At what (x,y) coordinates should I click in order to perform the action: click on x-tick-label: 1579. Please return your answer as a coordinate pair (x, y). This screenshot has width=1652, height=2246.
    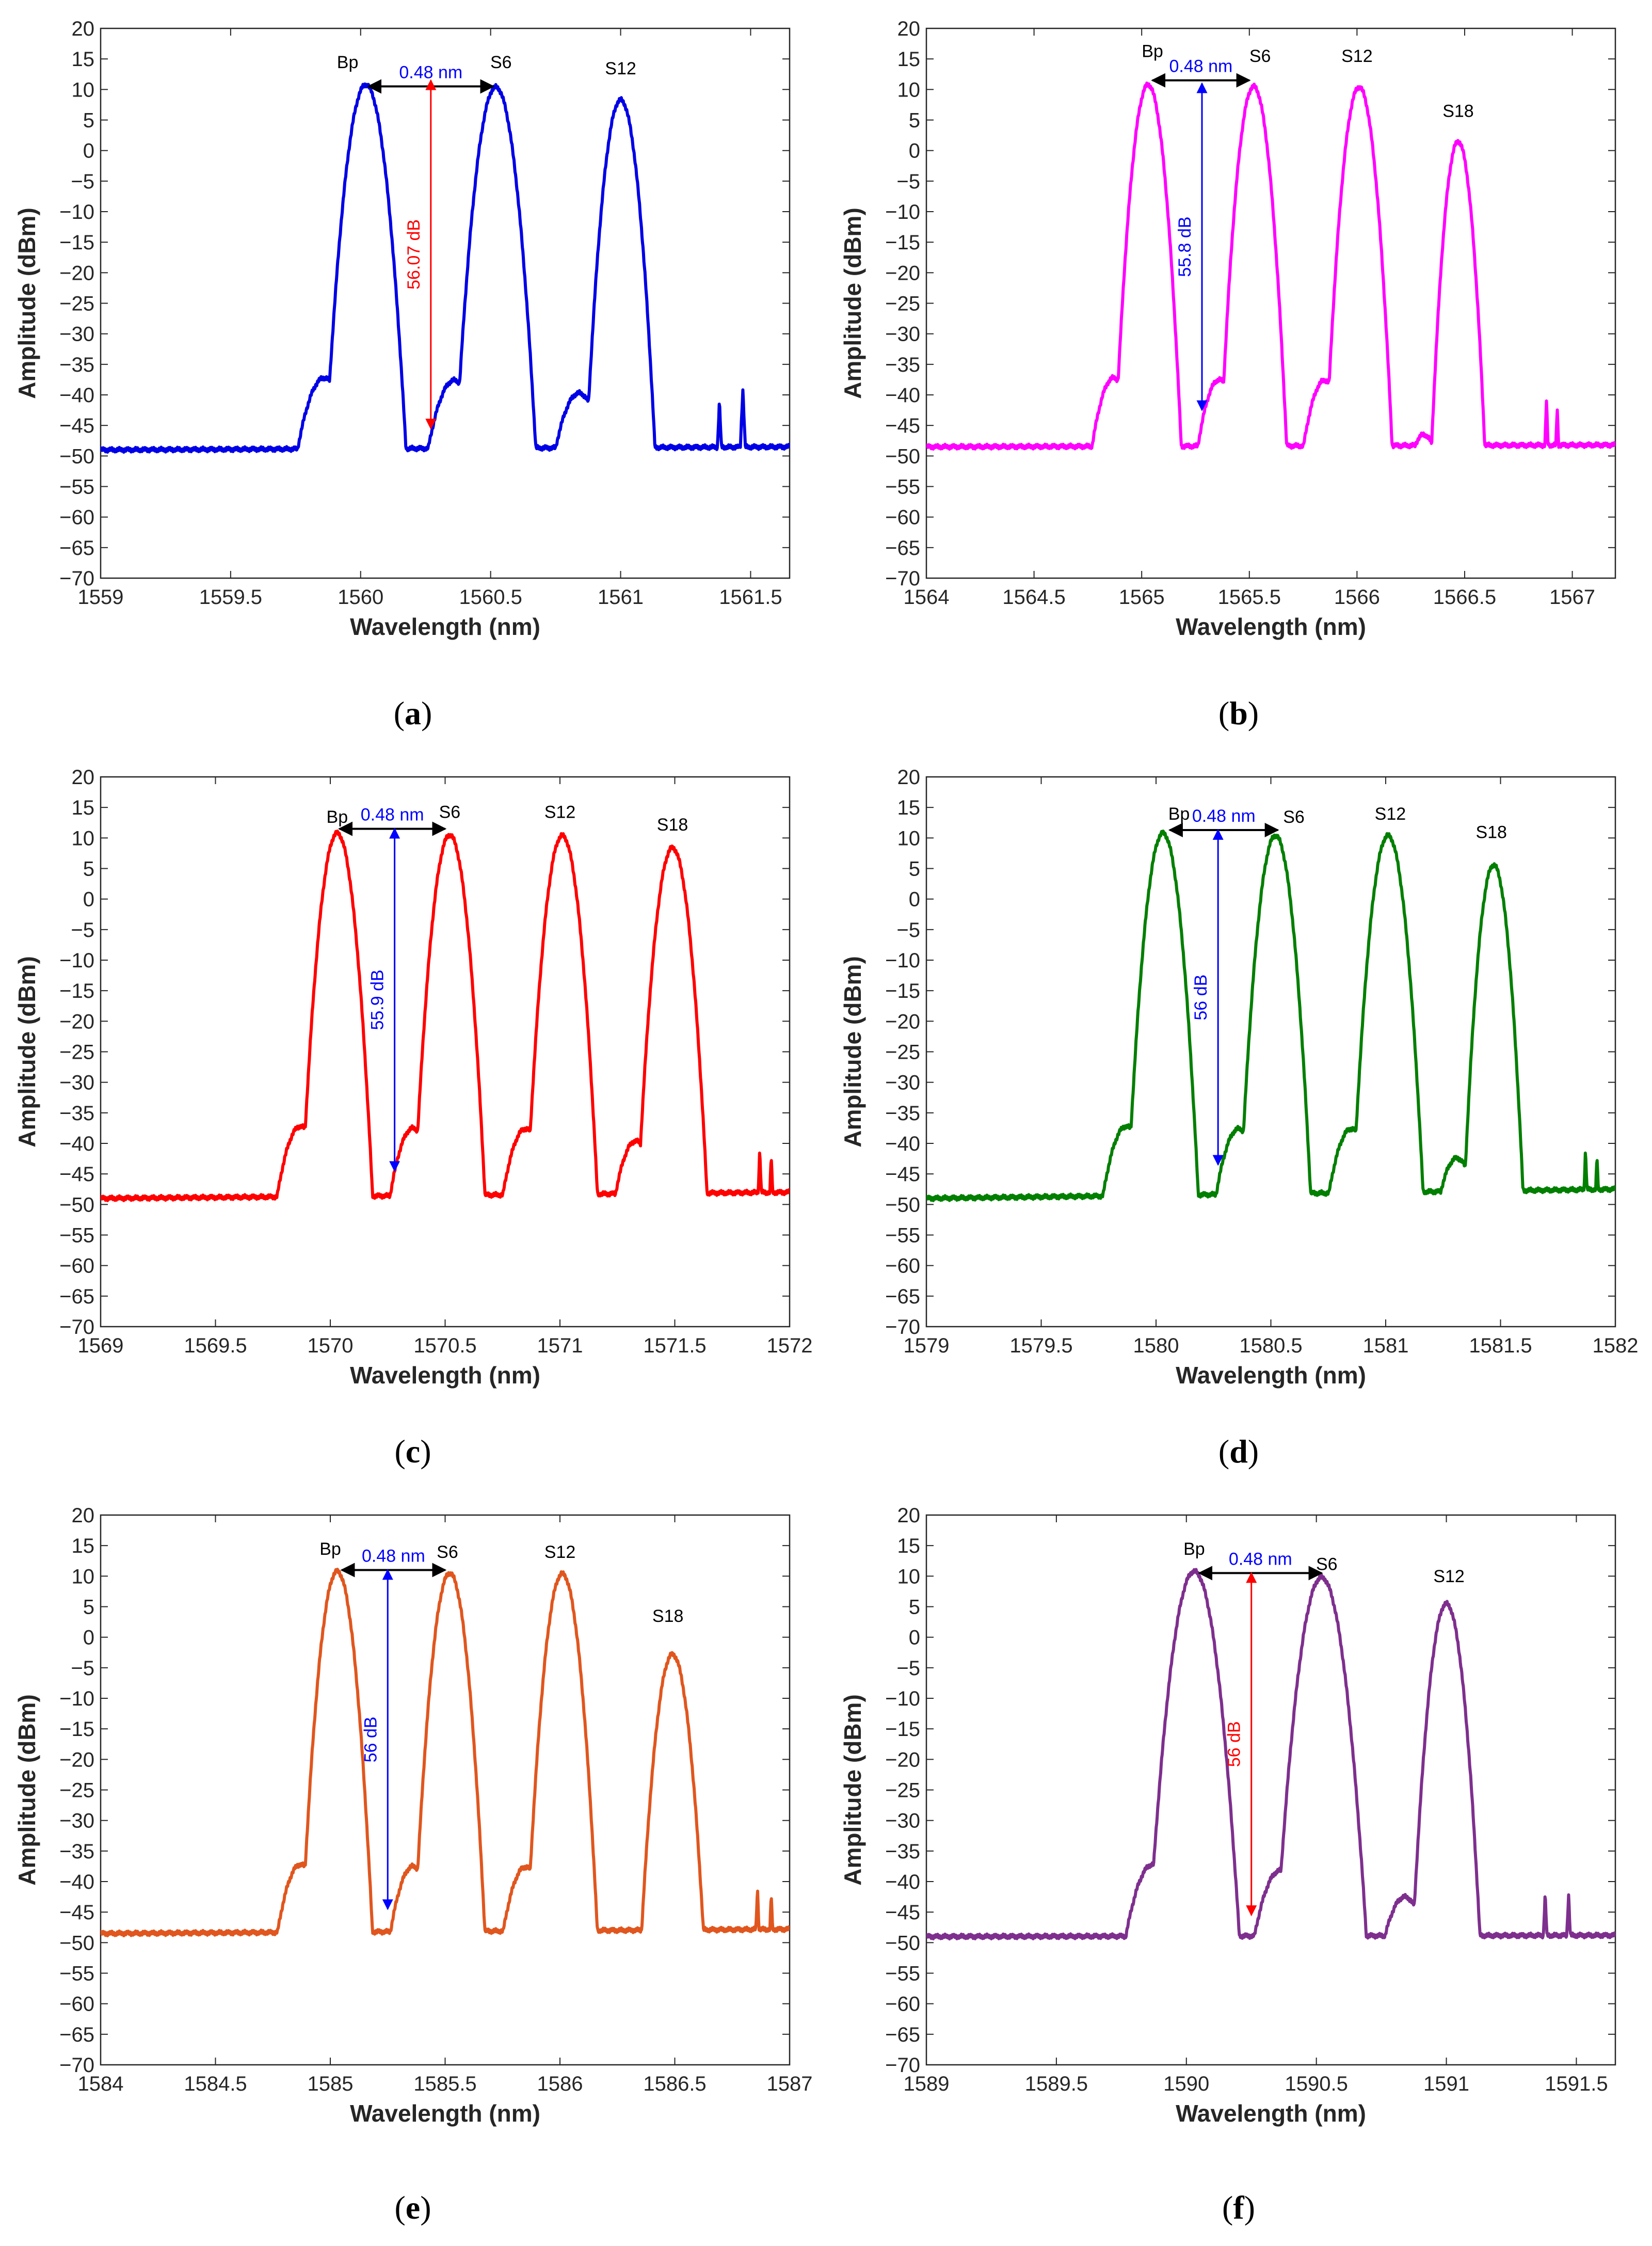
    Looking at the image, I should click on (927, 1345).